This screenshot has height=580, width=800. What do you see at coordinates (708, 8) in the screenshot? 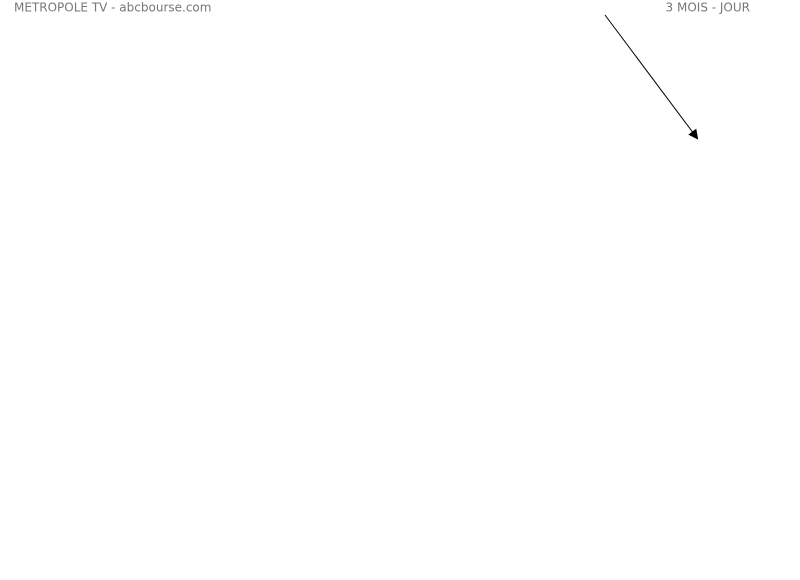
I see `chart-subtitle: 3 MOIS - JOUR` at bounding box center [708, 8].